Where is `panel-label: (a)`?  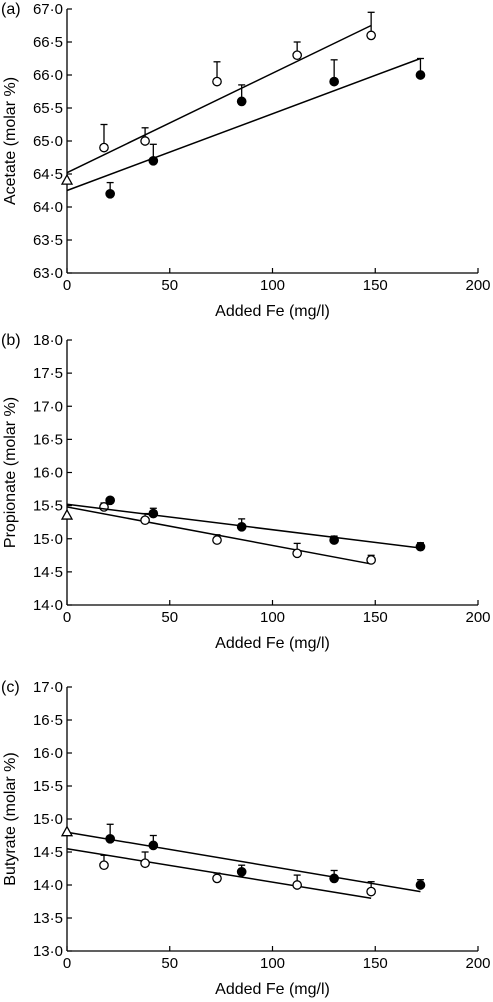 panel-label: (a) is located at coordinates (11, 9).